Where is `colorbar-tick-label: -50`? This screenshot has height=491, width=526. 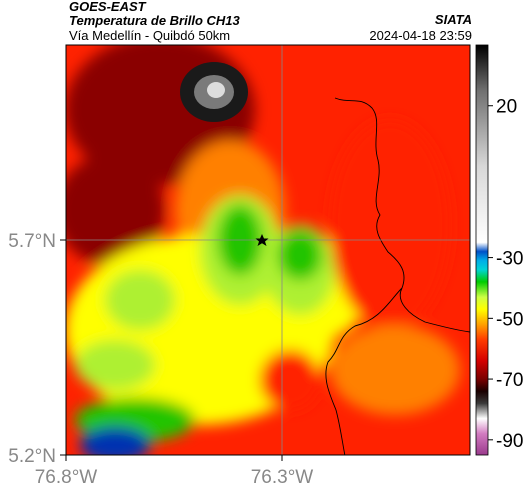 colorbar-tick-label: -50 is located at coordinates (509, 319).